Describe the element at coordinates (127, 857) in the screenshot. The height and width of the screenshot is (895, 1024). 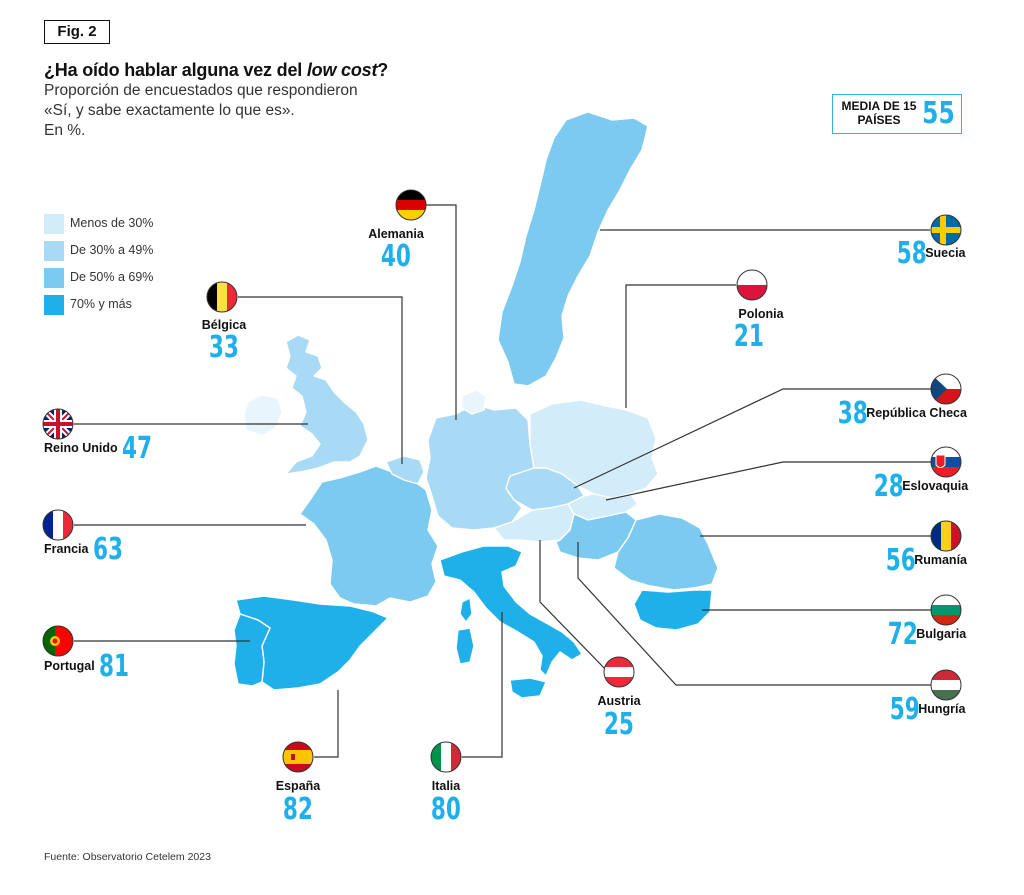
I see `source-note: Fuente: Observatorio Cetelem 2023` at that location.